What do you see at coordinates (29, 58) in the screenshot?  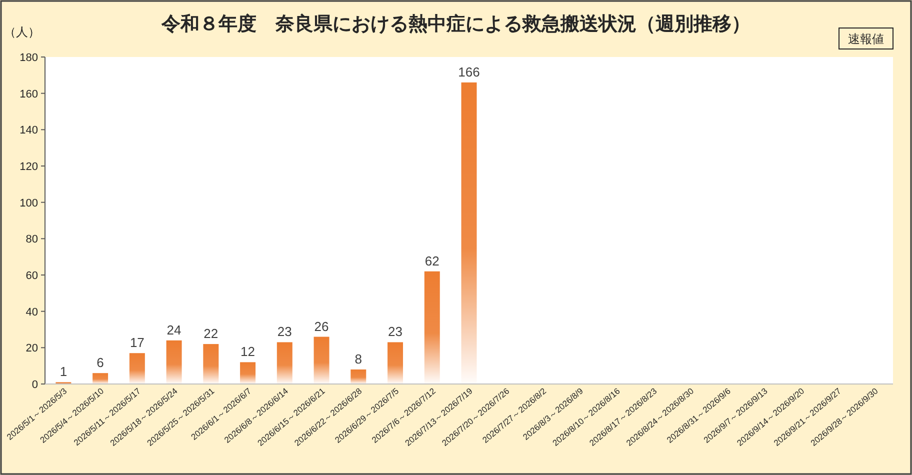 I see `ytick: 180` at bounding box center [29, 58].